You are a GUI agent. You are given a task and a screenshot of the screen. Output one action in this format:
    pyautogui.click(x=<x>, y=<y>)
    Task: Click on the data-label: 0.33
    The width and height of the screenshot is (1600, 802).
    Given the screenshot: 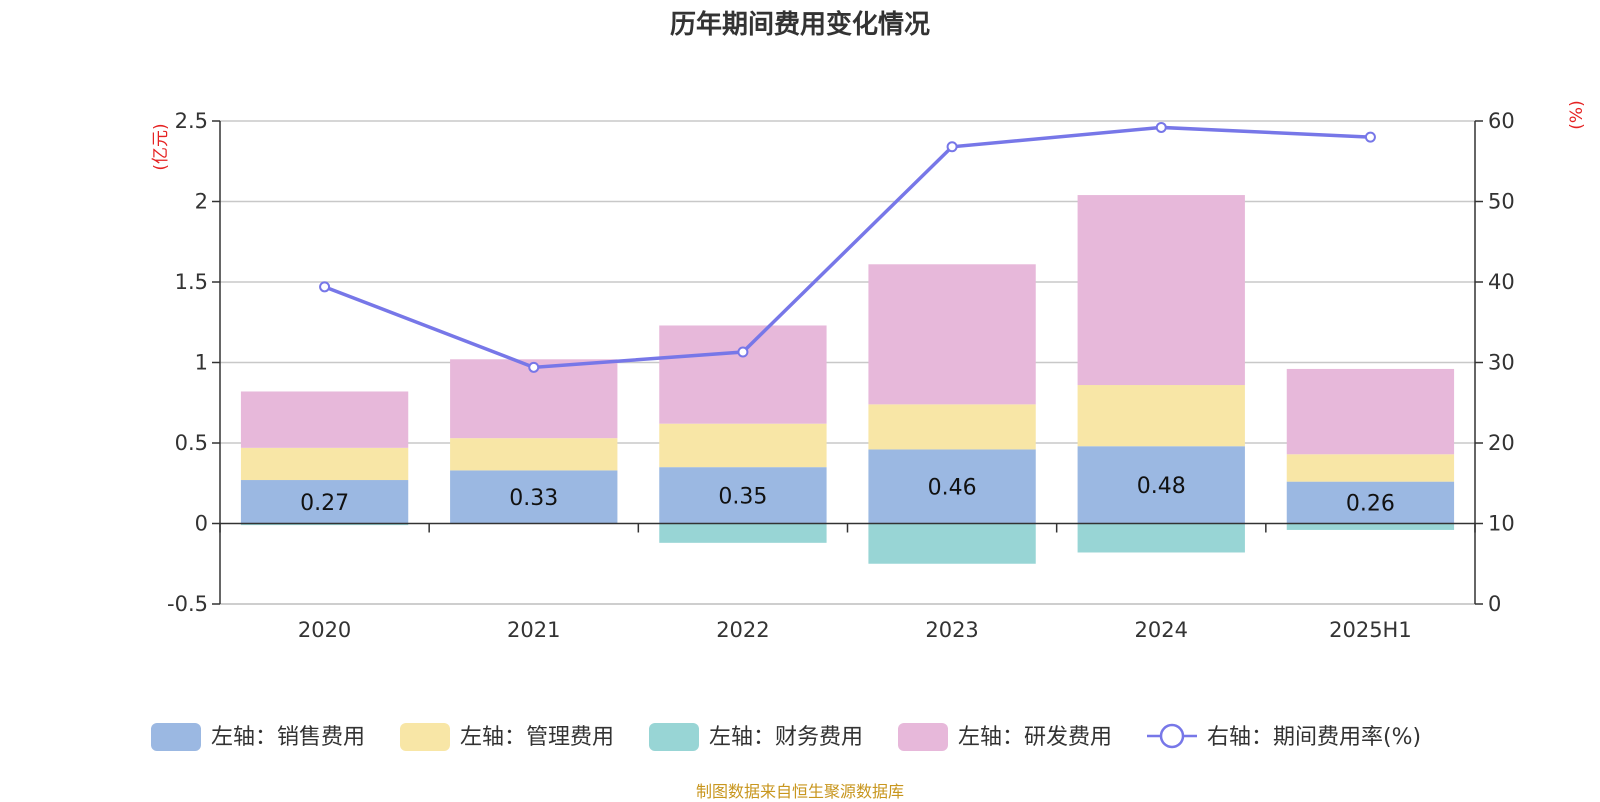 What is the action you would take?
    pyautogui.click(x=533, y=498)
    